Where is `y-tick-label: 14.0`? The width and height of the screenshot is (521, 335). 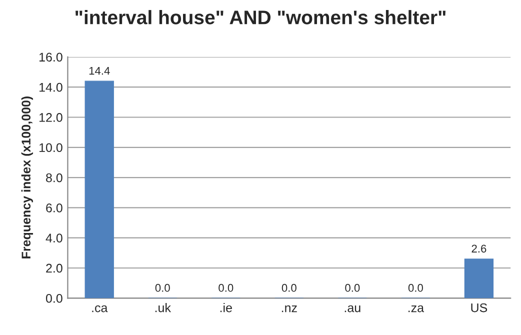 y-tick-label: 14.0 is located at coordinates (50, 87).